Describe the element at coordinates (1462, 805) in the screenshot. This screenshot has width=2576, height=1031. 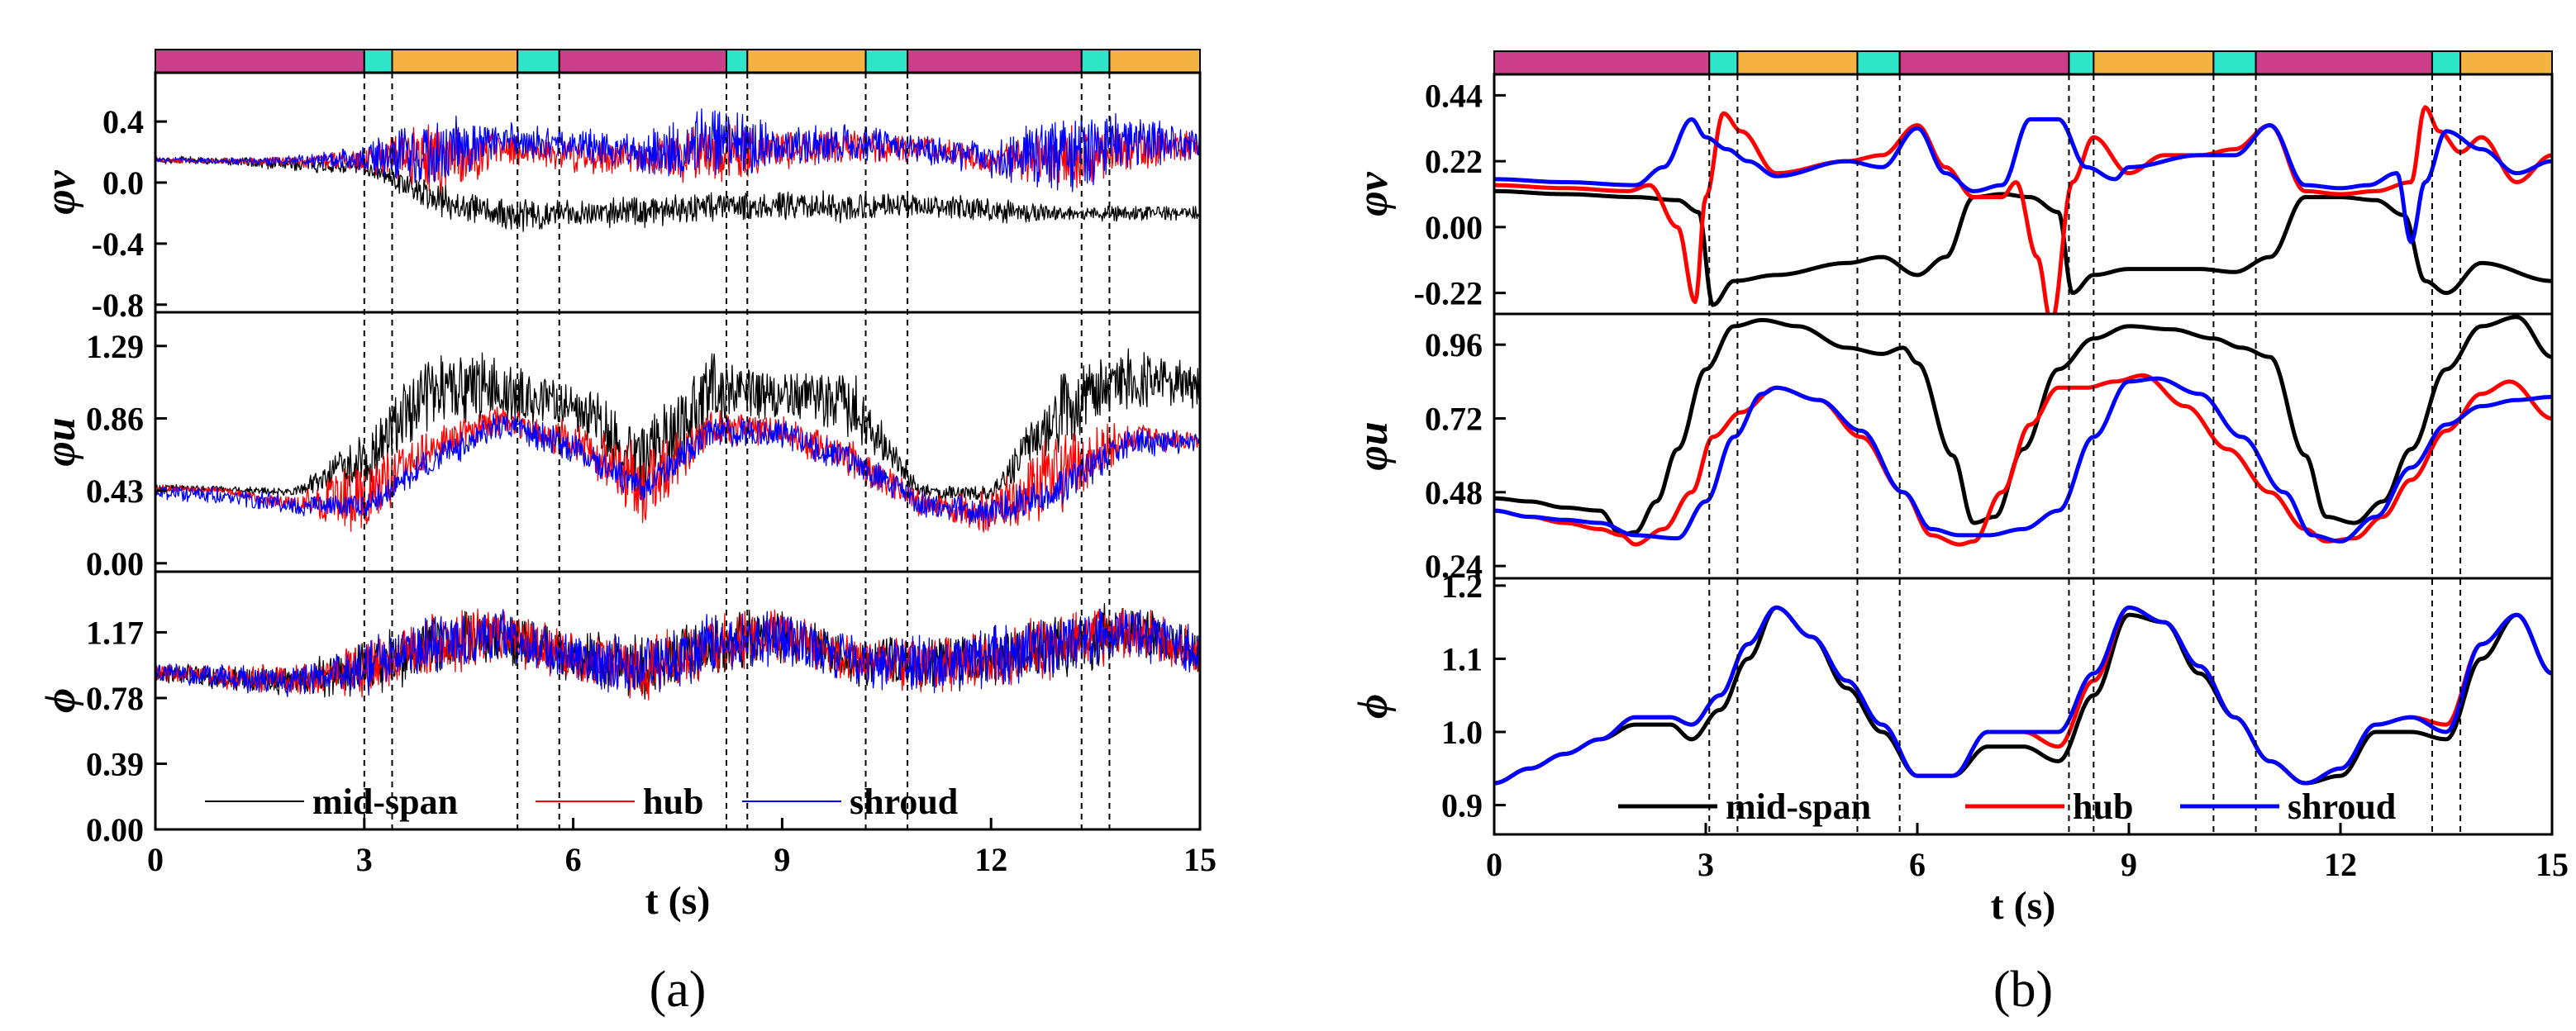
I see `y-tick-label: 0.9` at that location.